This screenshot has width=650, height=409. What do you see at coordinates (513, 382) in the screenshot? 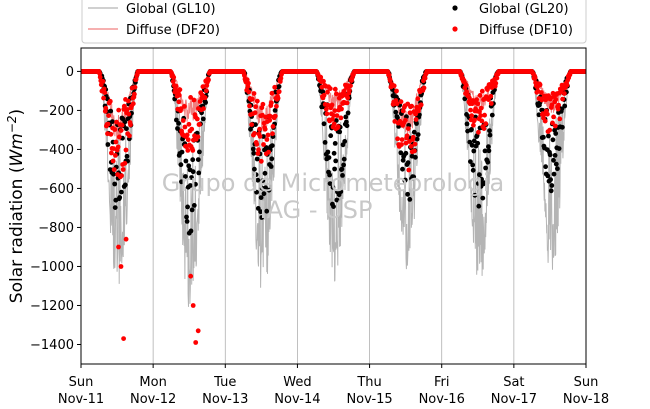
I see `x-tick-label-day: Sat` at bounding box center [513, 382].